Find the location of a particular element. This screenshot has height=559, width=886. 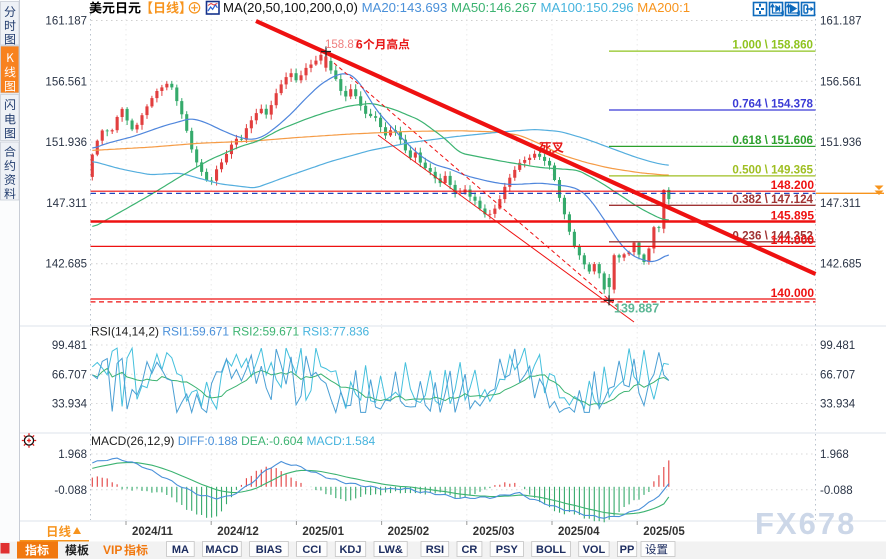

svg-text: 158.87 is located at coordinates (342, 45).